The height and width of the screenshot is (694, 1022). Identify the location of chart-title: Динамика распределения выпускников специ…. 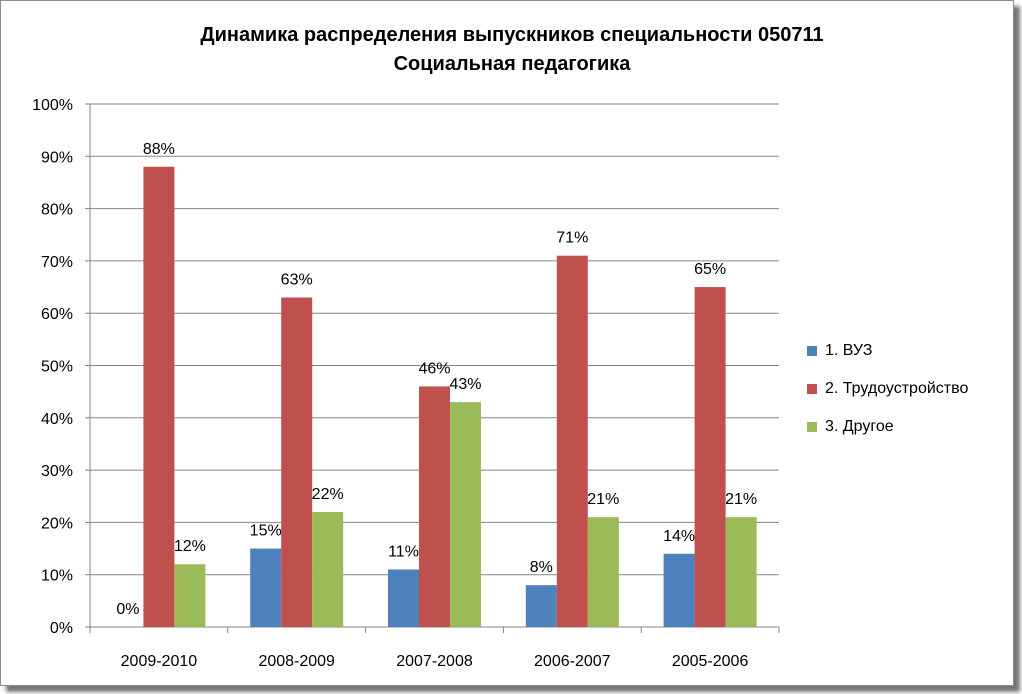
(512, 35).